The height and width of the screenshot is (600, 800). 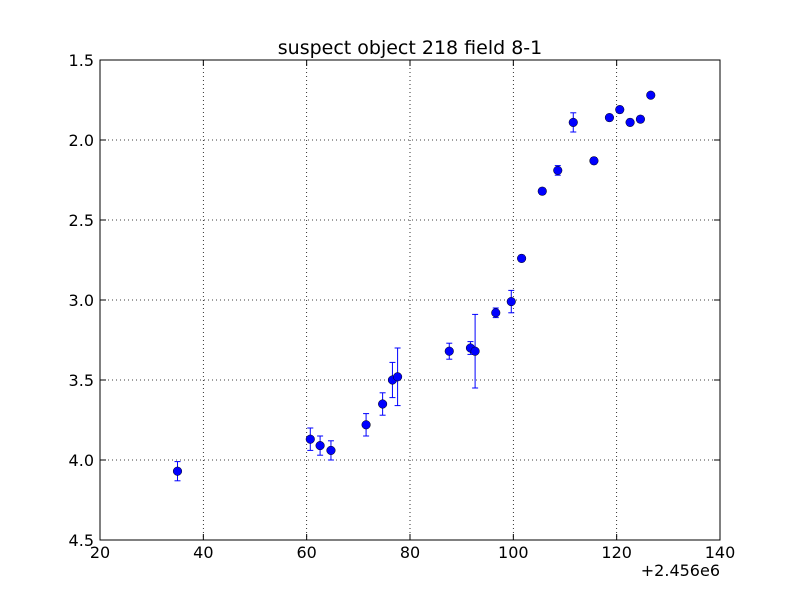 What do you see at coordinates (81, 220) in the screenshot?
I see `y-tick-label: 2.5` at bounding box center [81, 220].